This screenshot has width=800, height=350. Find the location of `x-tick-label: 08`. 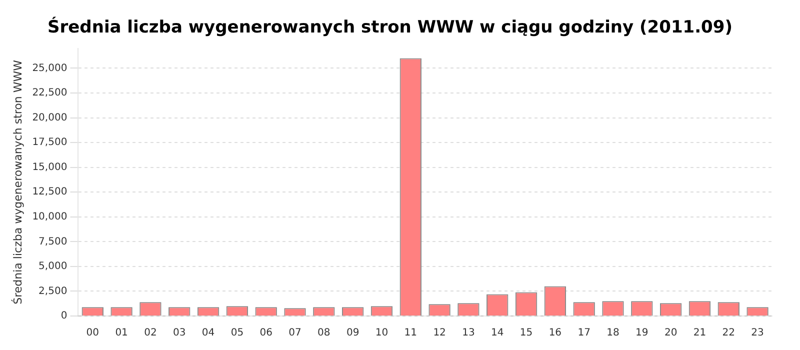

x-tick-label: 08 is located at coordinates (324, 333).